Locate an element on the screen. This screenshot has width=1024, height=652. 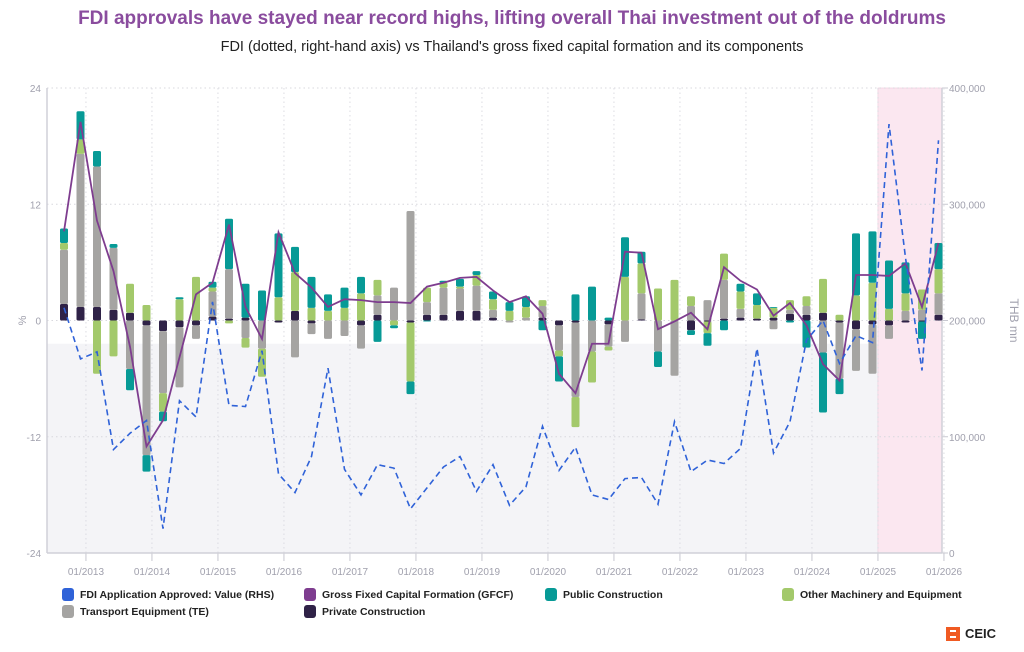
legend-item-fdi: FDI Application Approved: Value (RHS) is located at coordinates (168, 594).